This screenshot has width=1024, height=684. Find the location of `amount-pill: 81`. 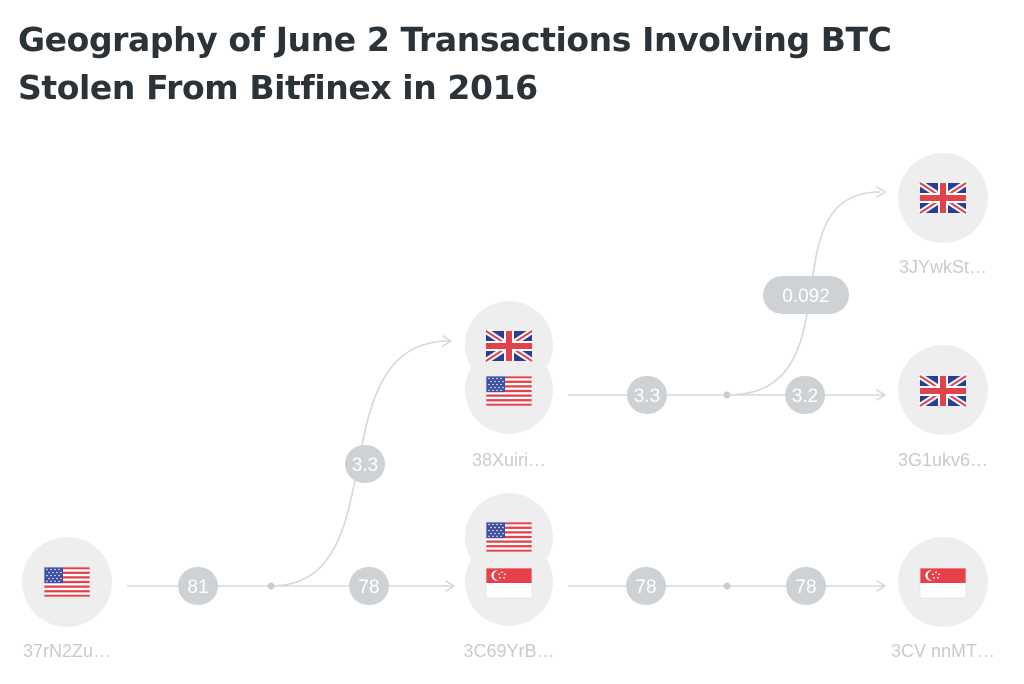

amount-pill: 81 is located at coordinates (198, 586).